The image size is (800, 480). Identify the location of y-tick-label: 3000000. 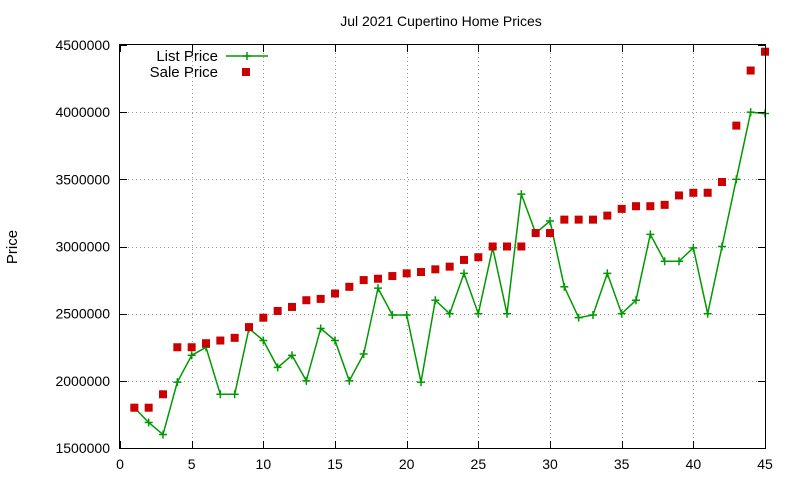
(82, 247).